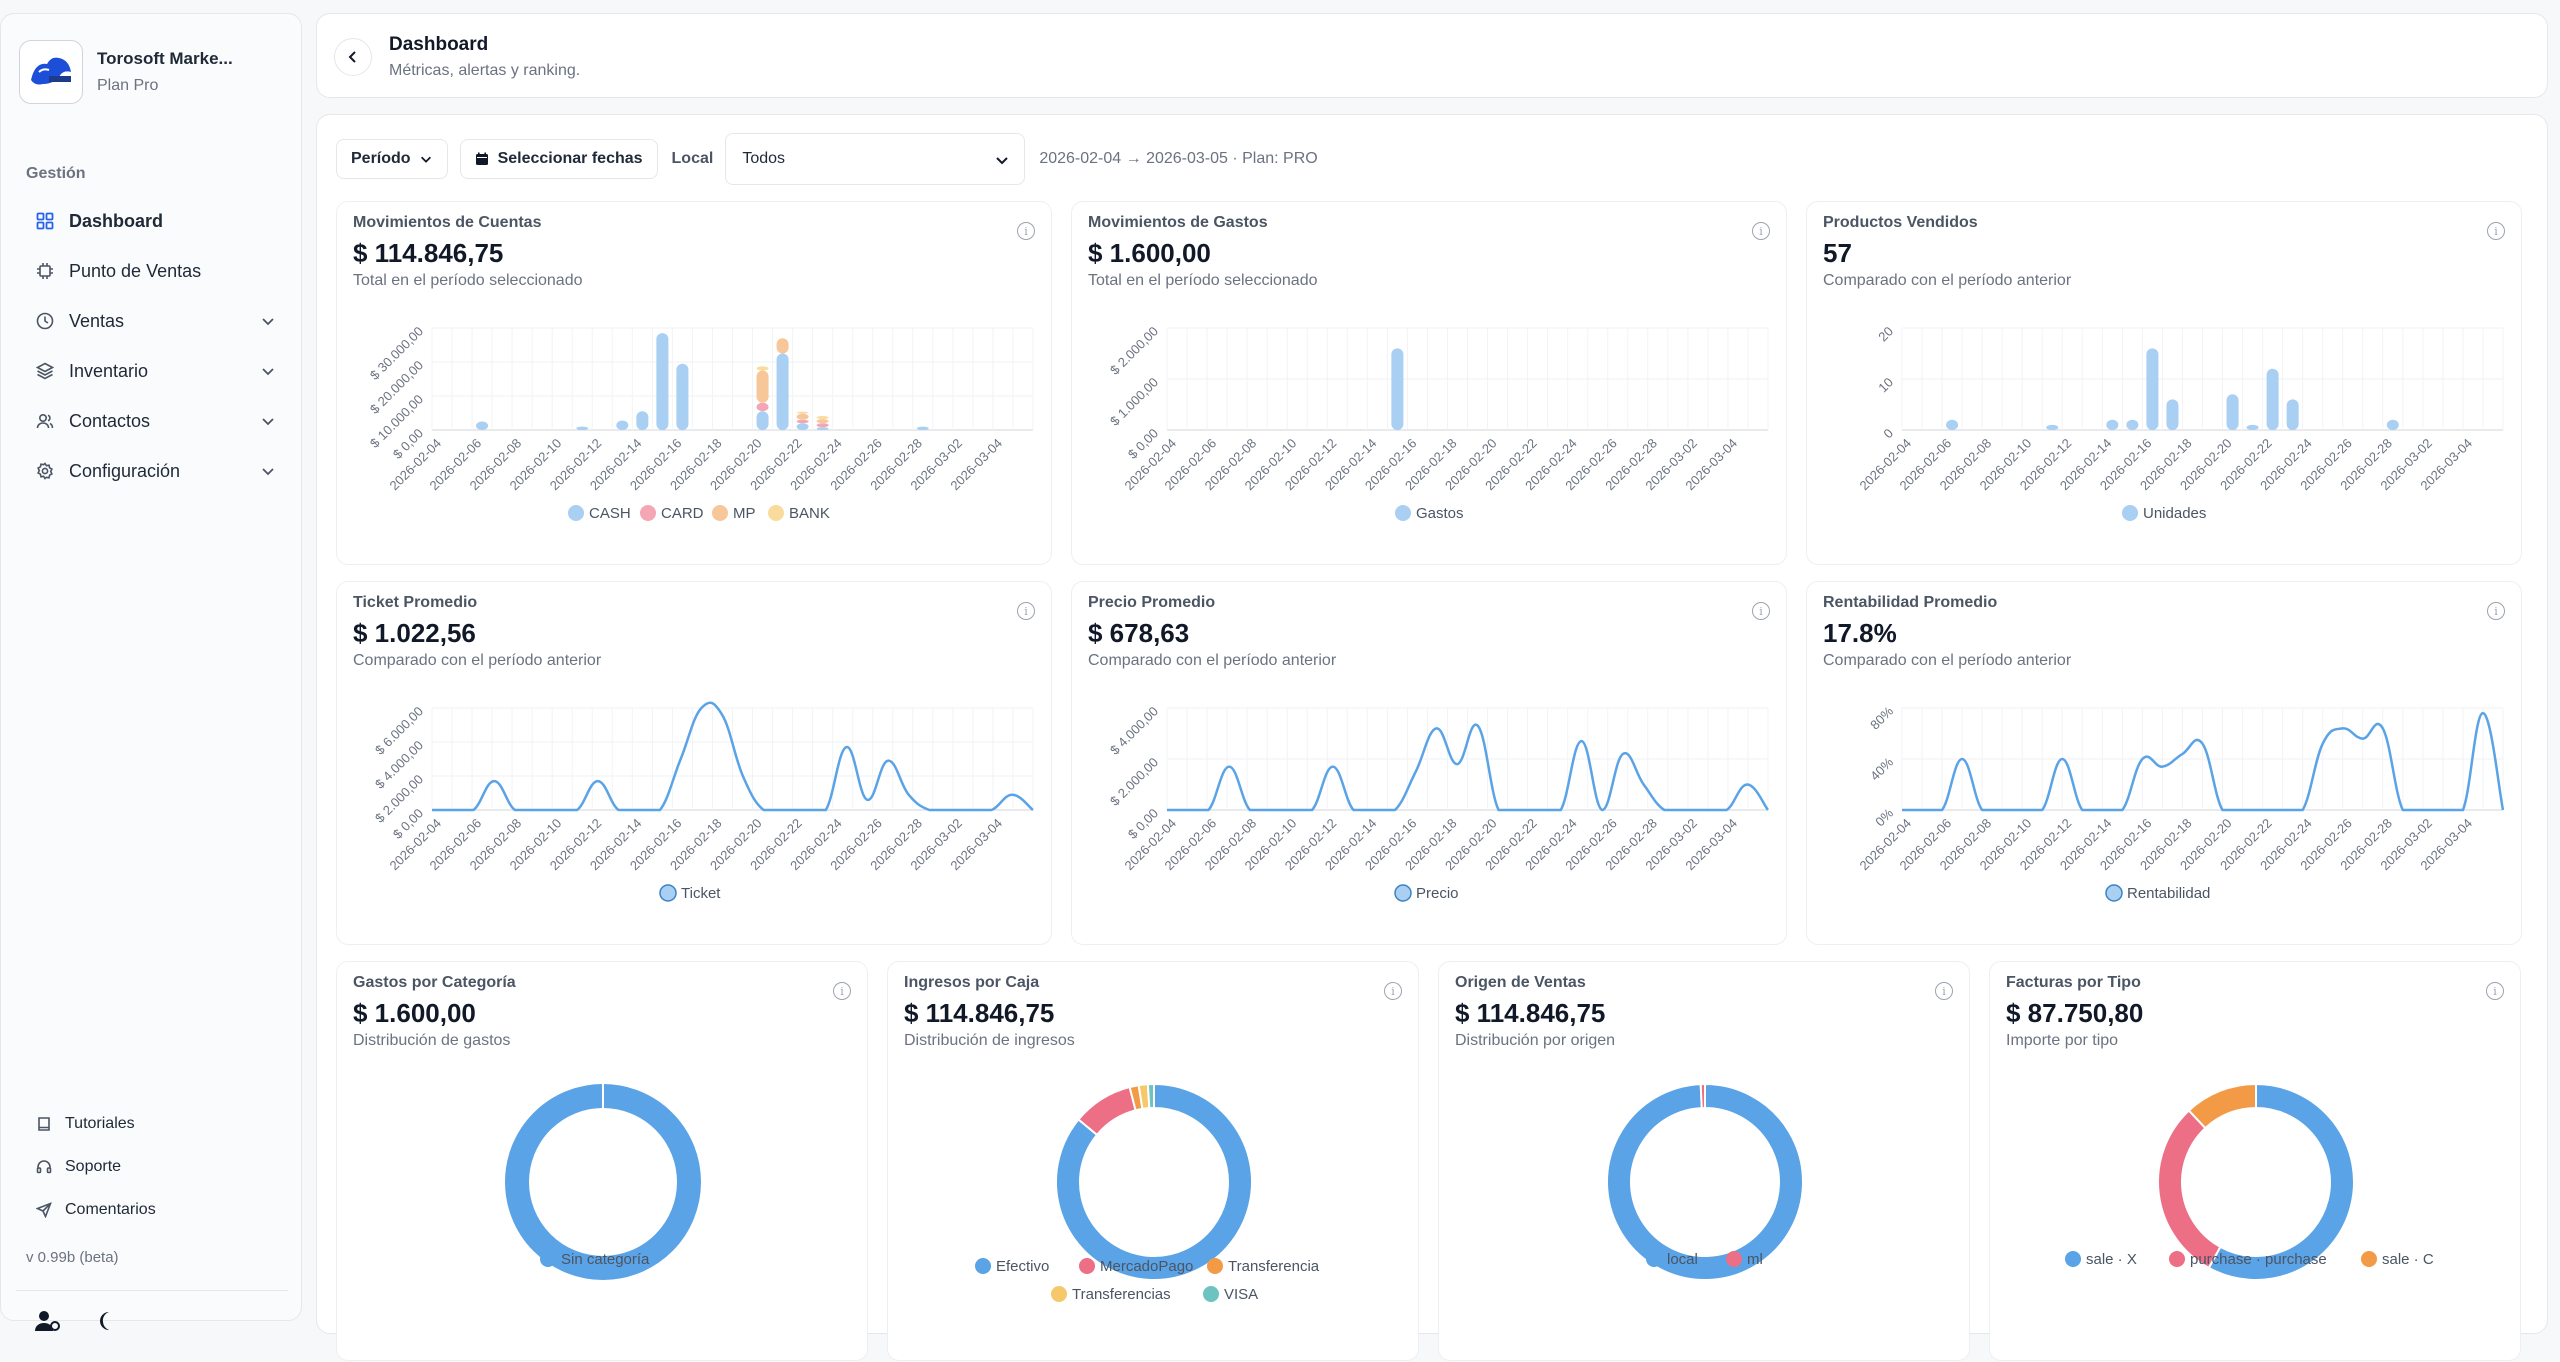 The width and height of the screenshot is (2560, 1362). What do you see at coordinates (1022, 1266) in the screenshot?
I see `legend-label: Efectivo` at bounding box center [1022, 1266].